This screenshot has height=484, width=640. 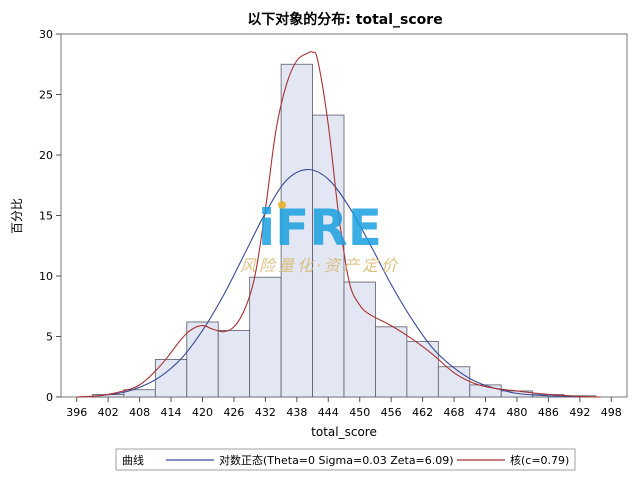 I want to click on x-tick-label-414: 414, so click(x=171, y=412).